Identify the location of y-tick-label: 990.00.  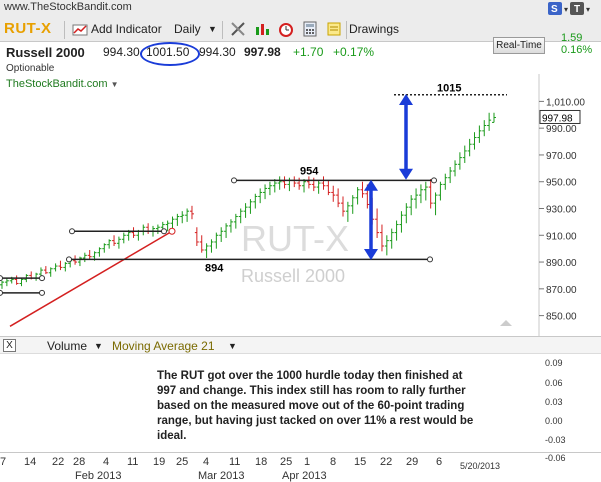
(561, 129).